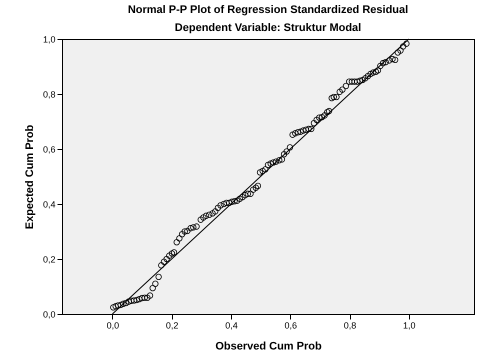  What do you see at coordinates (30, 177) in the screenshot?
I see `y-axis-title: Expected Cum Prob` at bounding box center [30, 177].